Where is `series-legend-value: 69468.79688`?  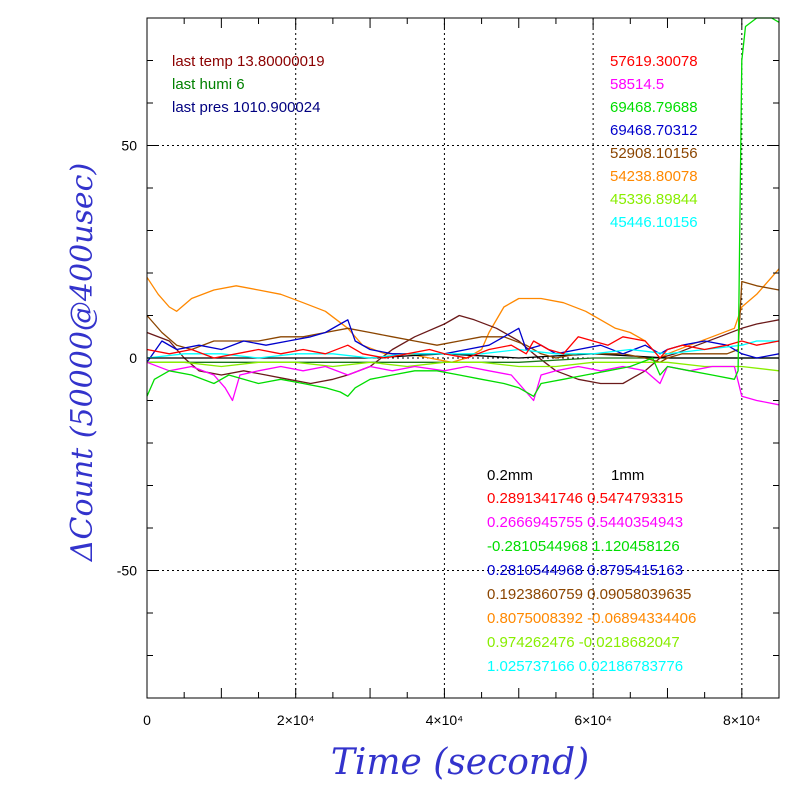
series-legend-value: 69468.79688 is located at coordinates (654, 107).